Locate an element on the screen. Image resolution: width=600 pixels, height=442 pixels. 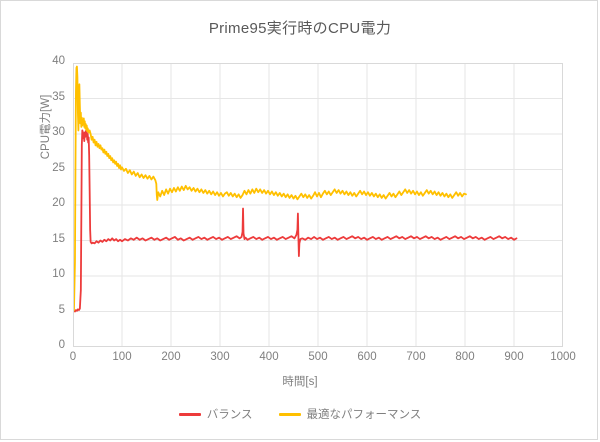
y-tick-label-8: 40 is located at coordinates (58, 61).